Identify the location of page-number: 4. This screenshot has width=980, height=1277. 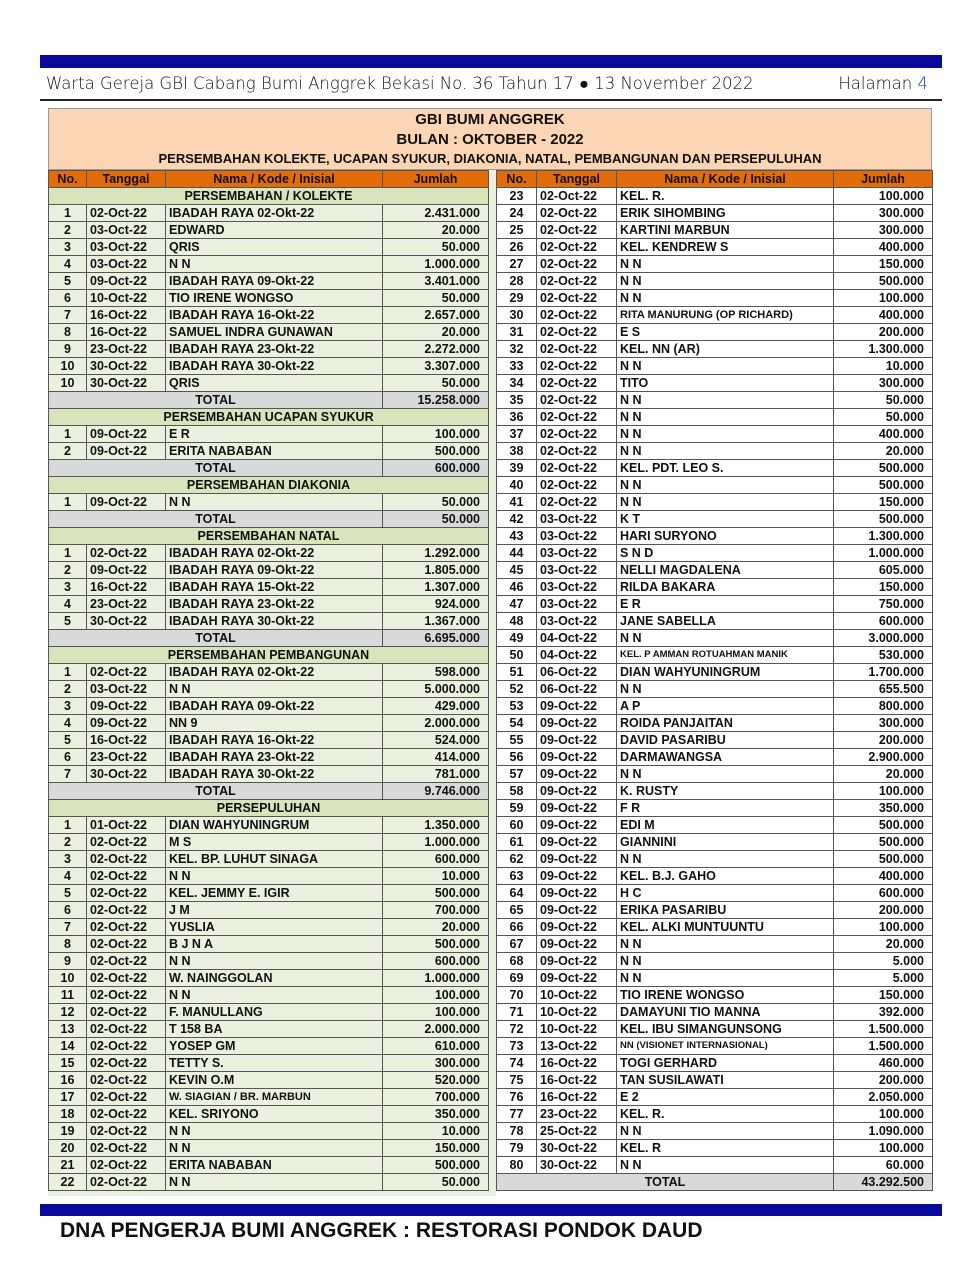
(923, 83).